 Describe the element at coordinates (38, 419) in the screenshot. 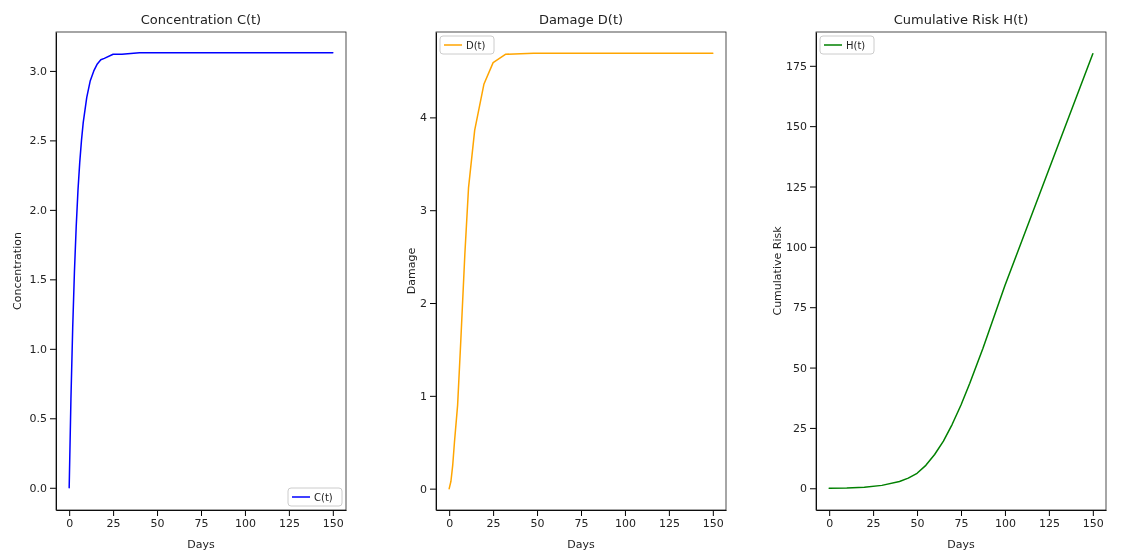

I see `y-tick-label: 0.5` at that location.